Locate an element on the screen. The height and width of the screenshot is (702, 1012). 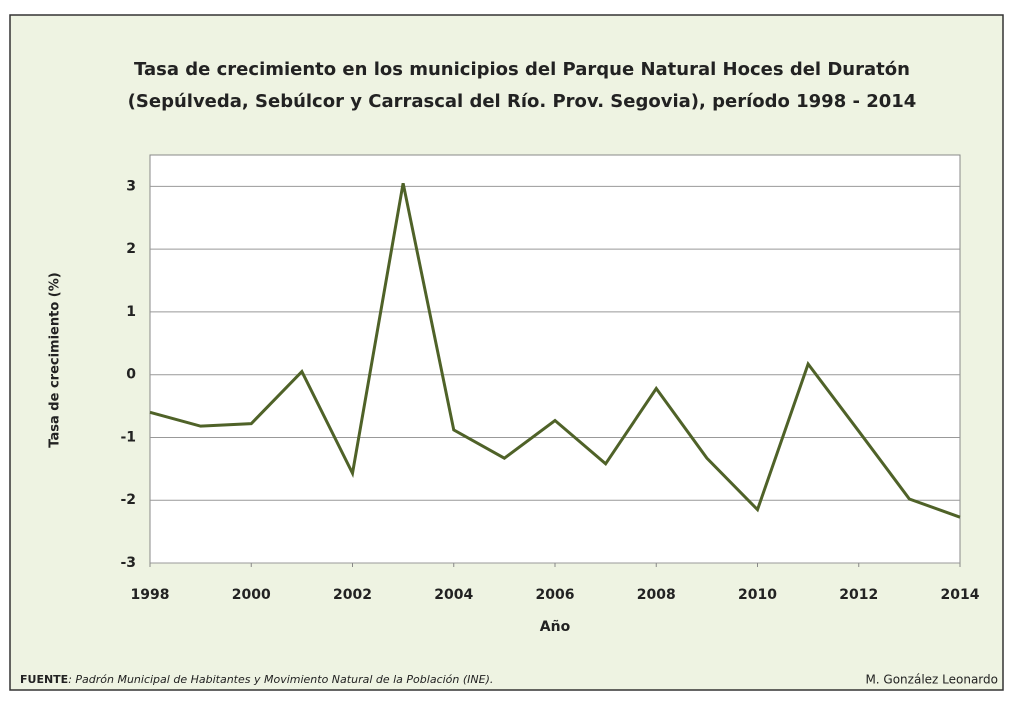
x-tick-label: 2012 is located at coordinates (858, 595).